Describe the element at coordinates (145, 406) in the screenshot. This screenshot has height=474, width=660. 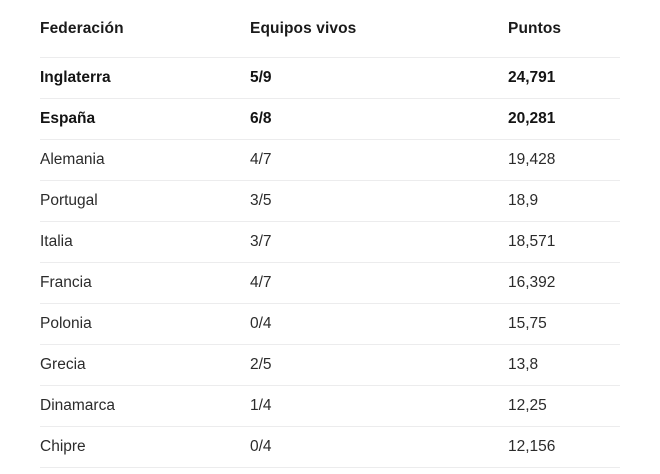
I see `cell-federacion: Dinamarca` at that location.